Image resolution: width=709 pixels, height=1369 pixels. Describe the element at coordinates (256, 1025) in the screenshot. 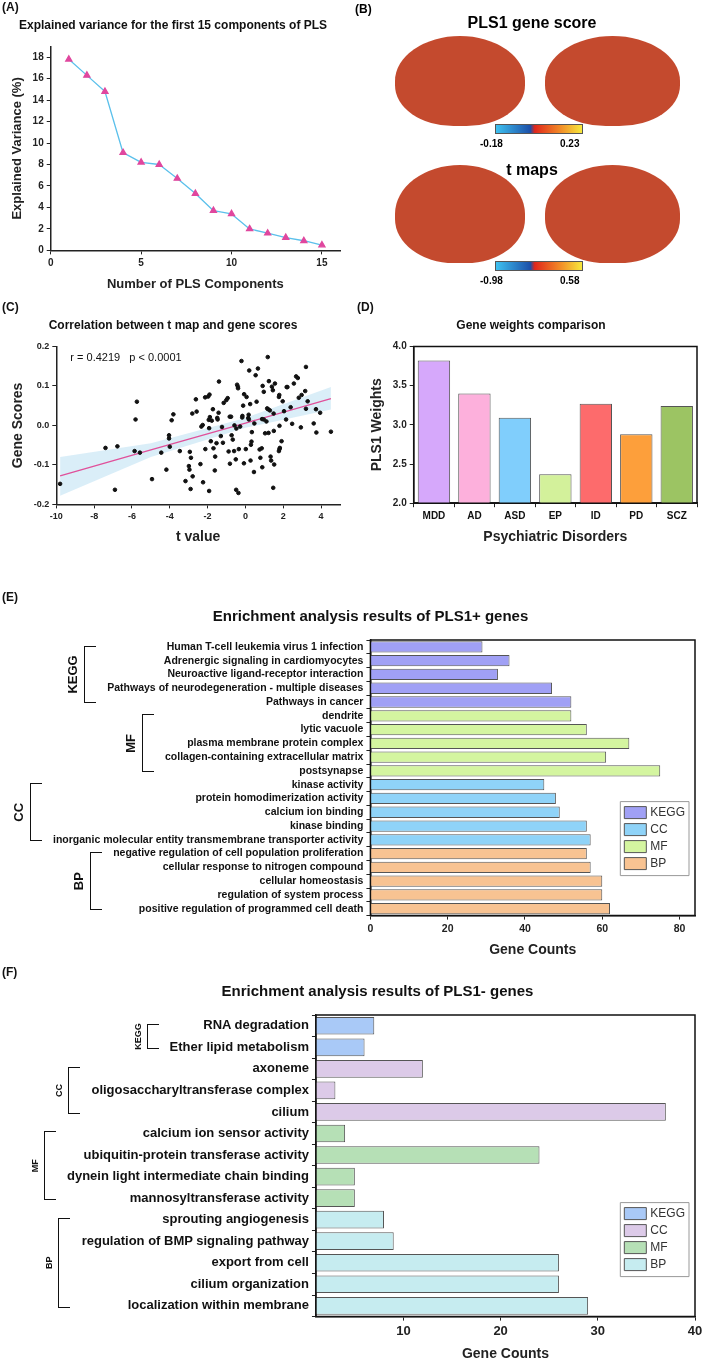

I see `y-tick-label: RNA degradation` at that location.